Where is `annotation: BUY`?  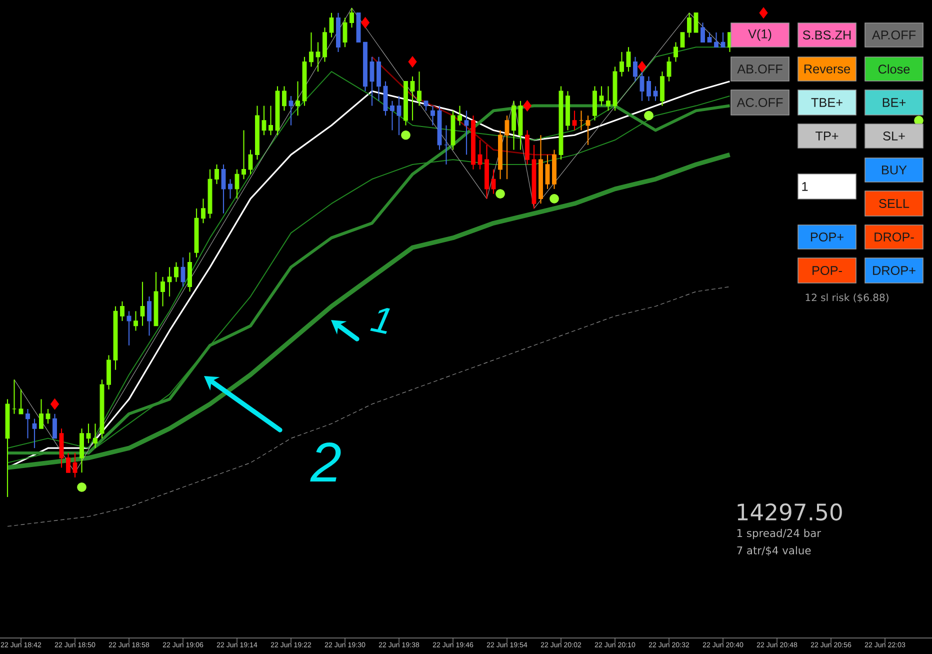 annotation: BUY is located at coordinates (894, 170).